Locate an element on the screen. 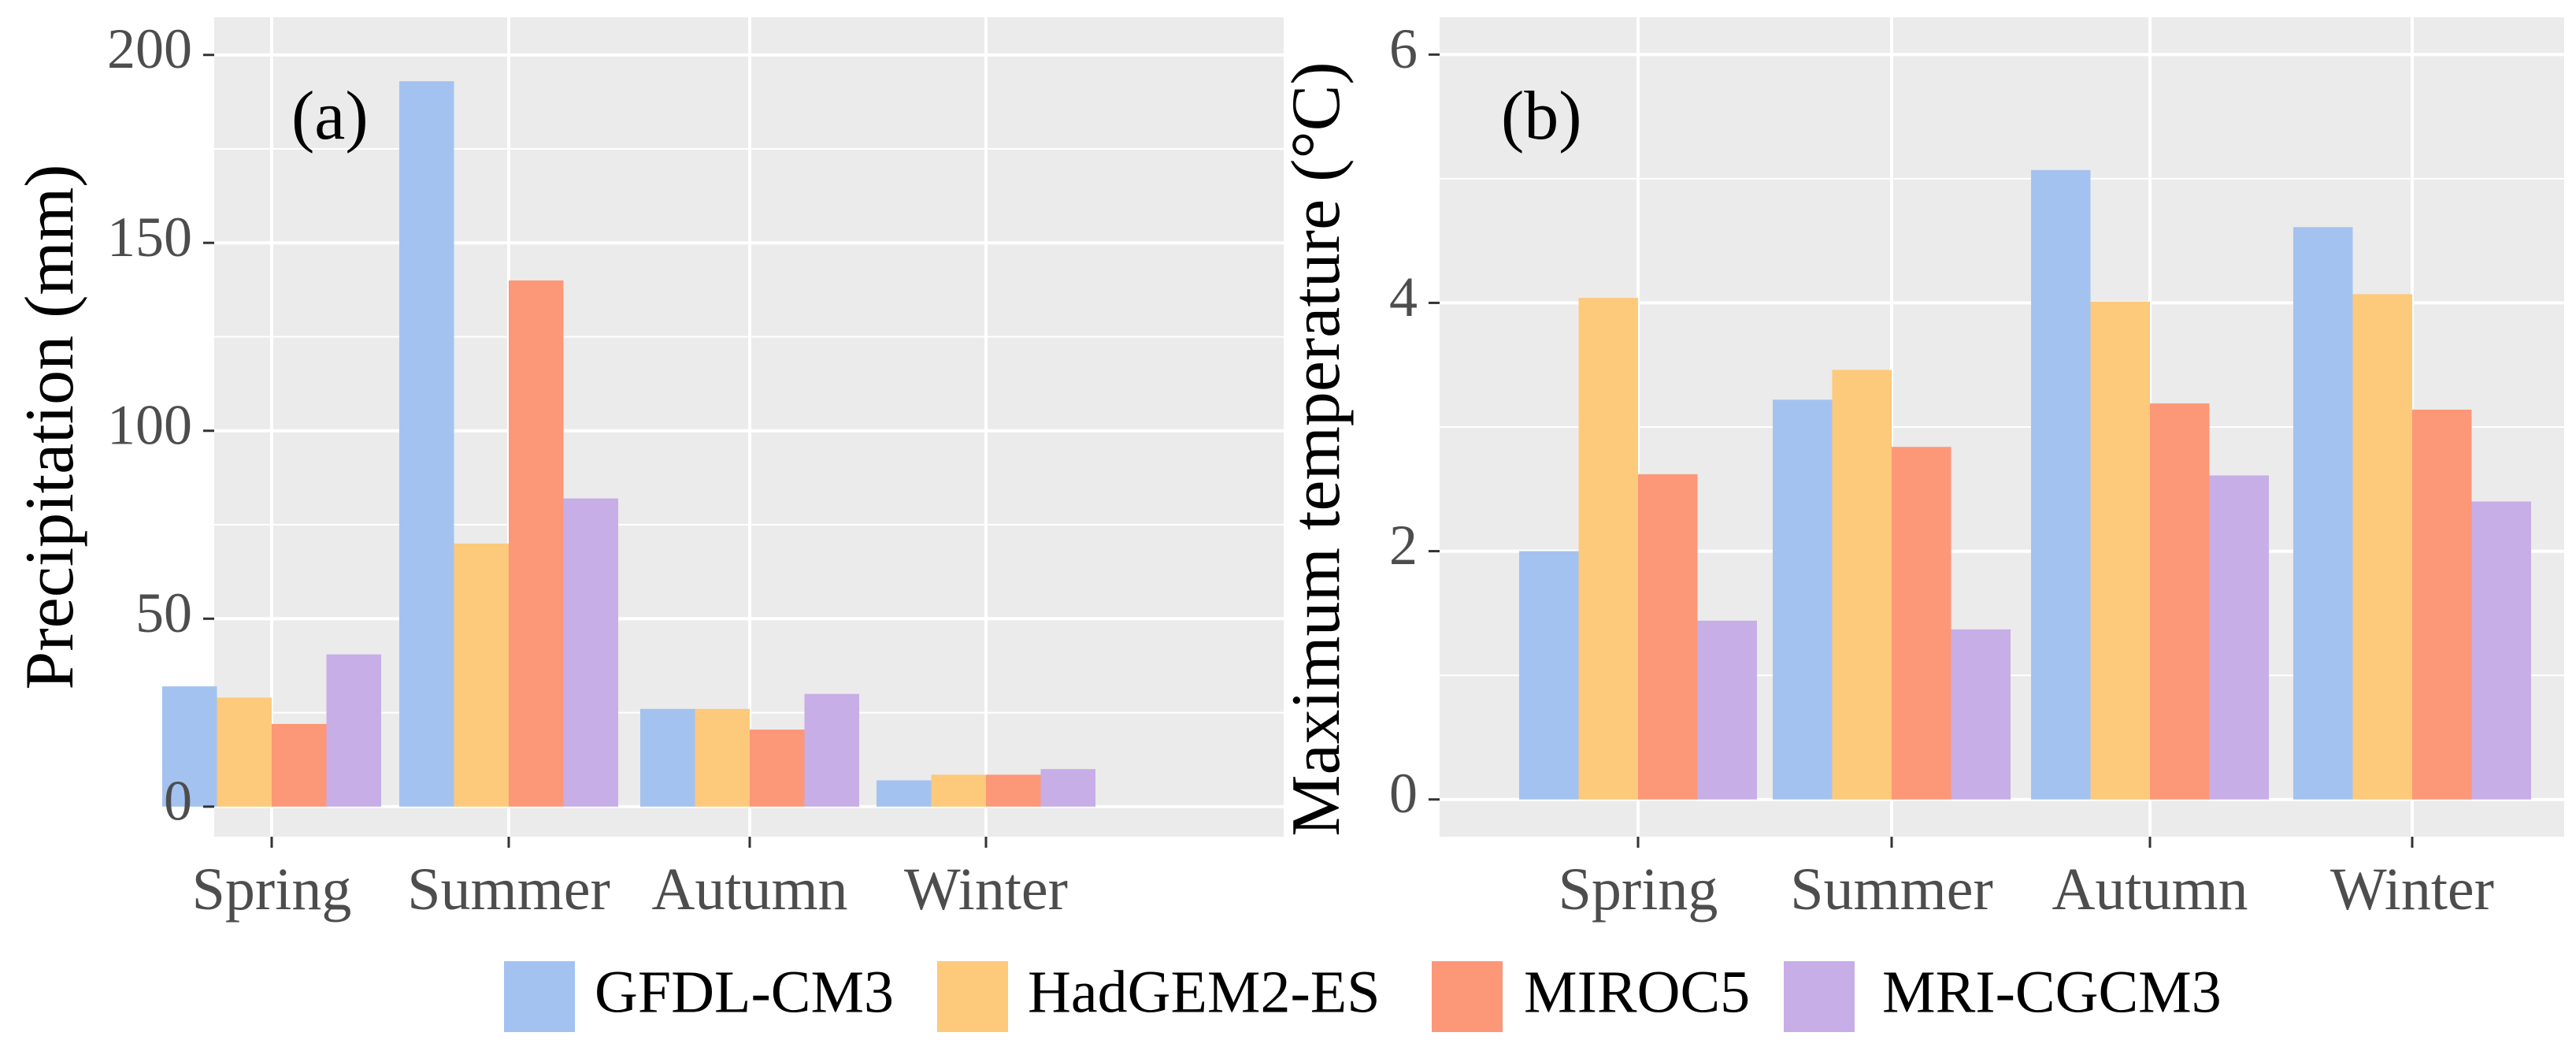 Image resolution: width=2576 pixels, height=1051 pixels. legend-swatch-miroc5 is located at coordinates (1467, 996).